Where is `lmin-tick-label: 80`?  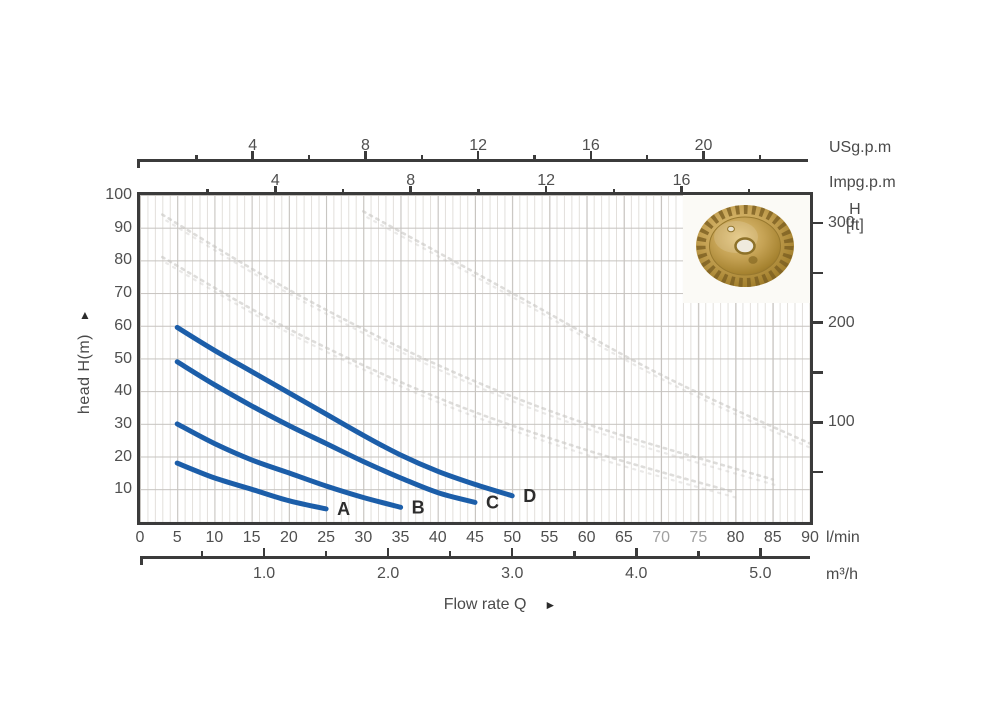
lmin-tick-label: 80 is located at coordinates (735, 537).